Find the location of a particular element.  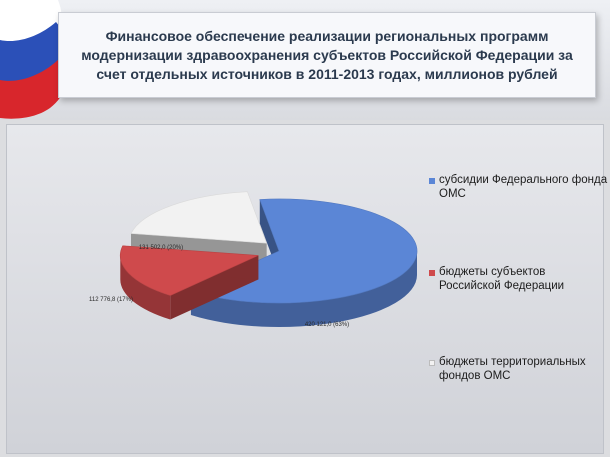

russian-flag-icon is located at coordinates (33, 59).